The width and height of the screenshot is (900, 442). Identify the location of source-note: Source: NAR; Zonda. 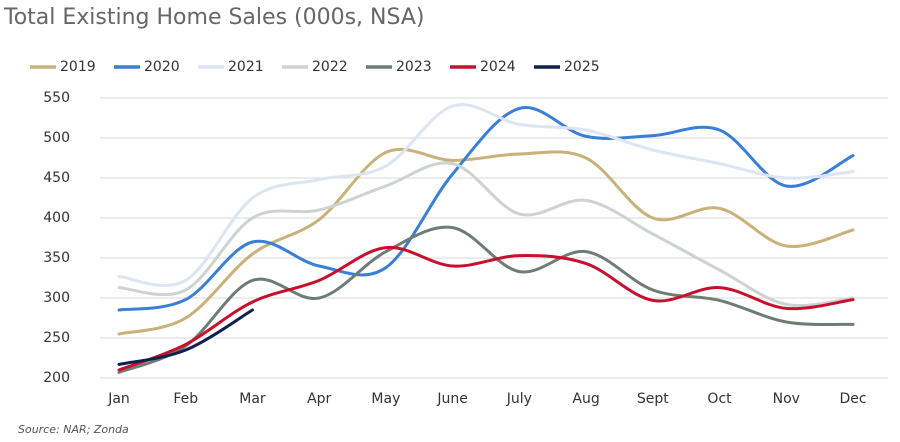
(73, 429).